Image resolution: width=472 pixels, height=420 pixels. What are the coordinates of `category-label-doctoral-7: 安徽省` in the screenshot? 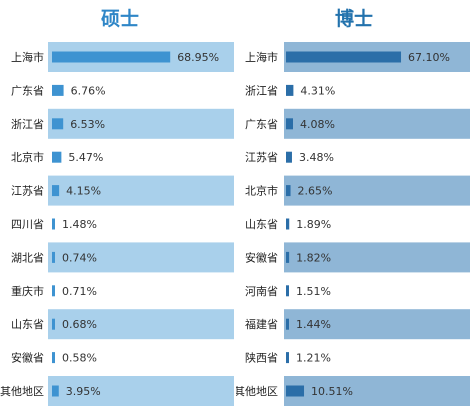 It's located at (261, 257).